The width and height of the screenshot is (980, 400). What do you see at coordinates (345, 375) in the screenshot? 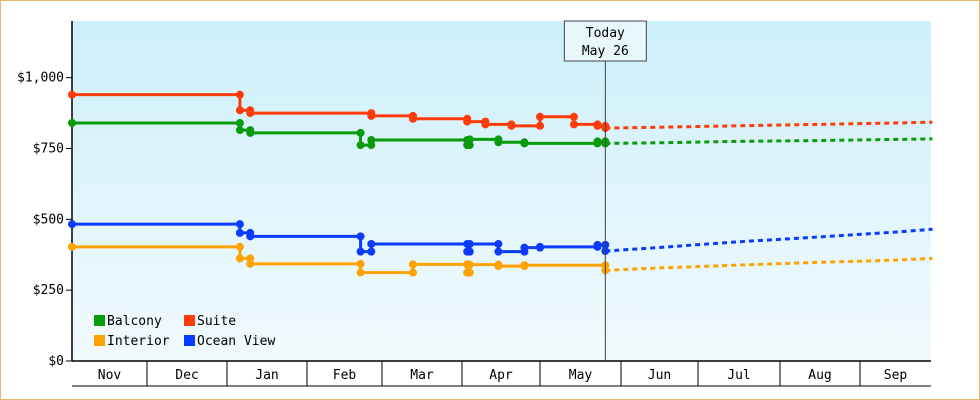
I see `x-tick-label: Feb` at bounding box center [345, 375].